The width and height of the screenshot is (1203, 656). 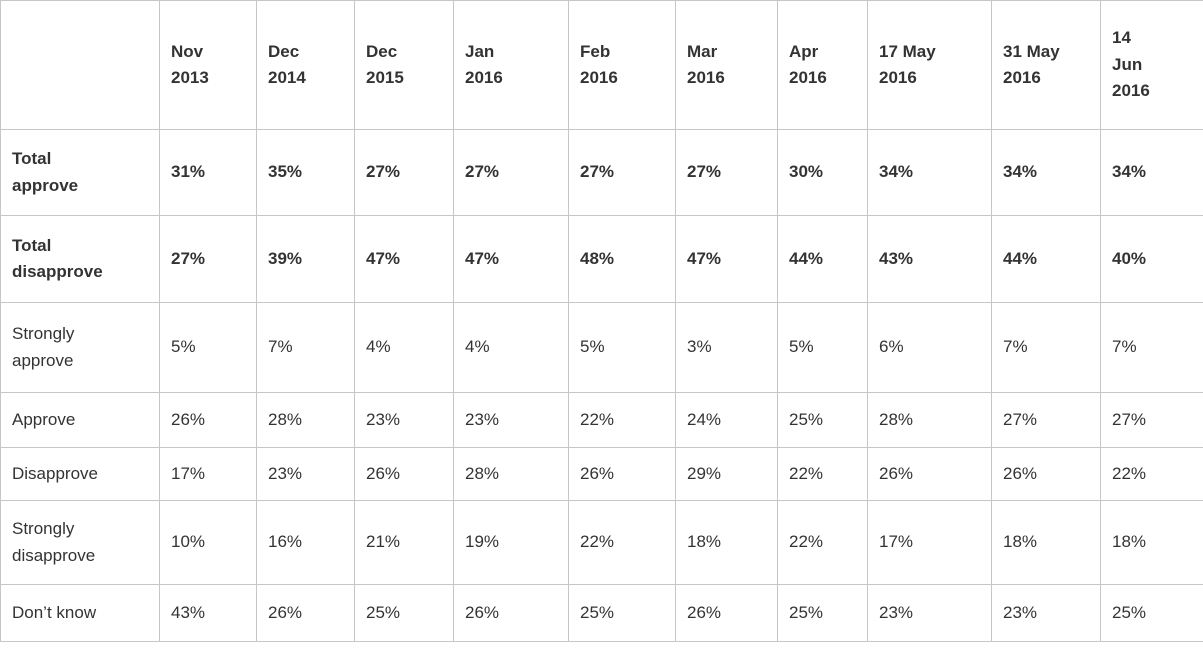 I want to click on value-cell: 21%, so click(x=404, y=542).